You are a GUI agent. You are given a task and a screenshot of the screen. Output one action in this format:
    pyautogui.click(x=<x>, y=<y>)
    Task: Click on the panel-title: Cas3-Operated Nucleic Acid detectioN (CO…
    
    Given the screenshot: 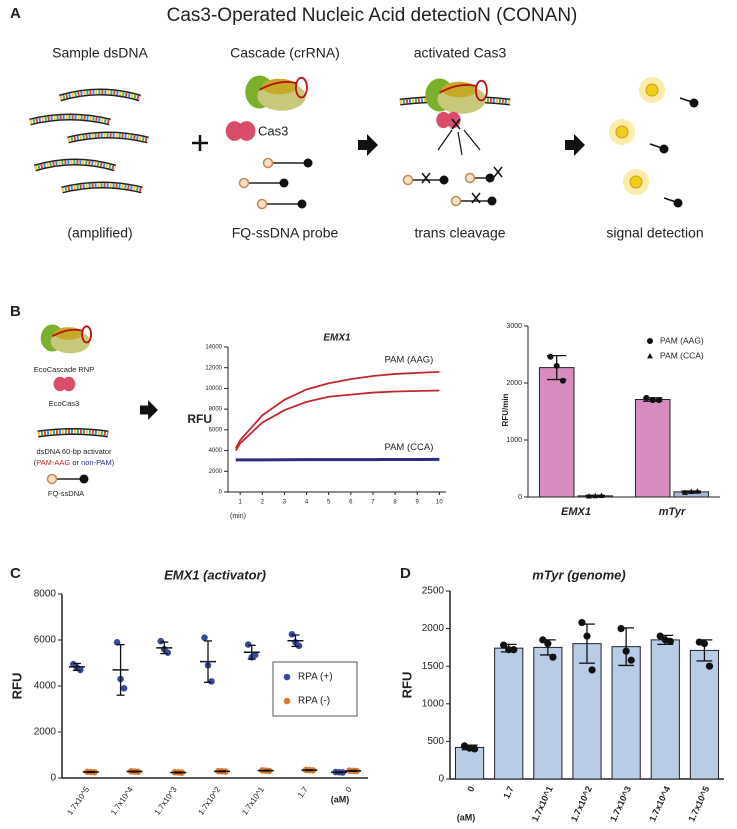 What is the action you would take?
    pyautogui.click(x=372, y=15)
    